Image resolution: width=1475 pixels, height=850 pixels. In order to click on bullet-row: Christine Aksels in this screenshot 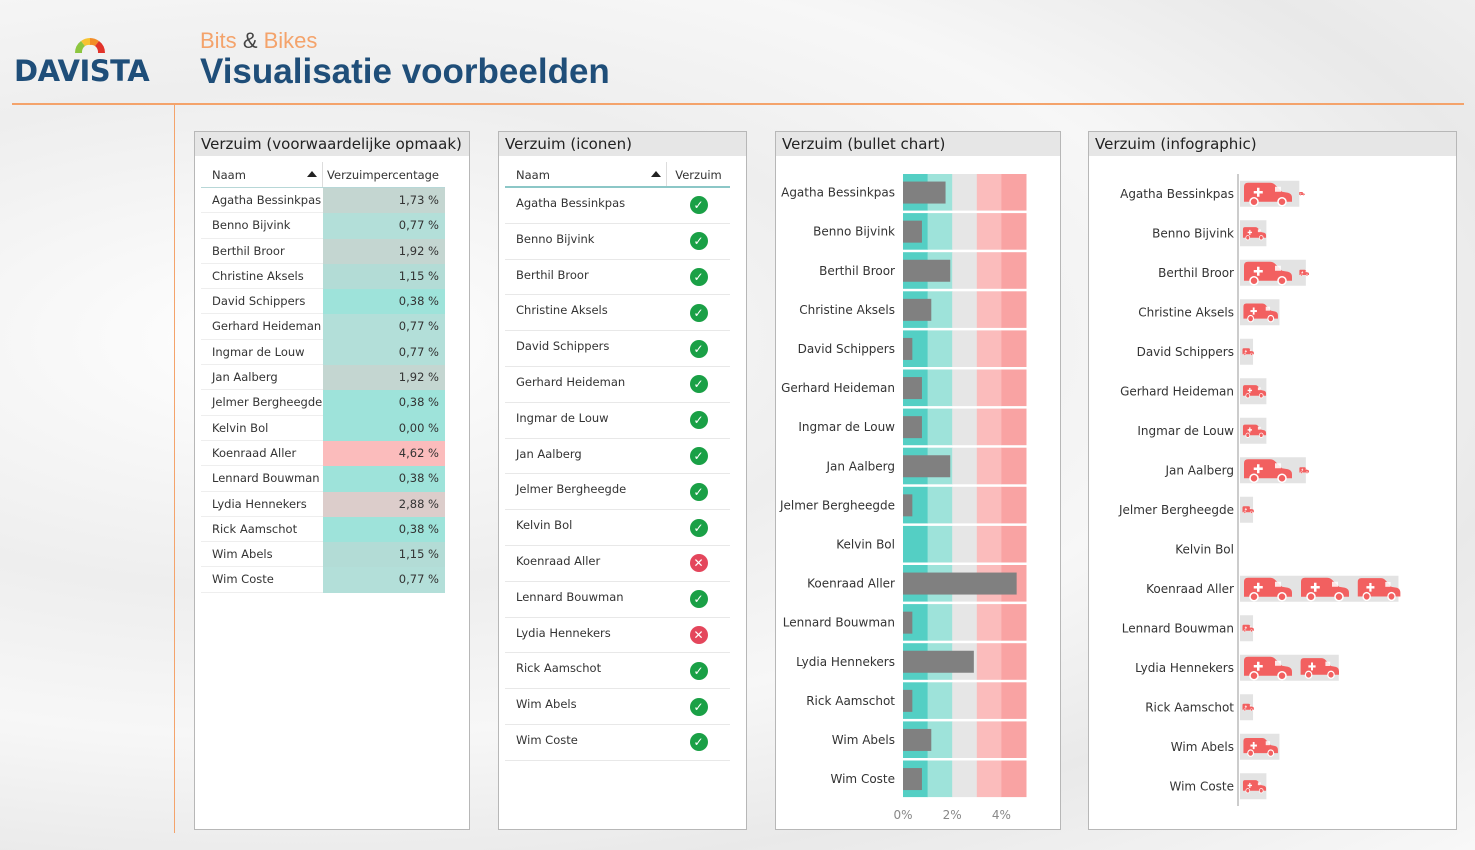, I will do `click(913, 309)`.